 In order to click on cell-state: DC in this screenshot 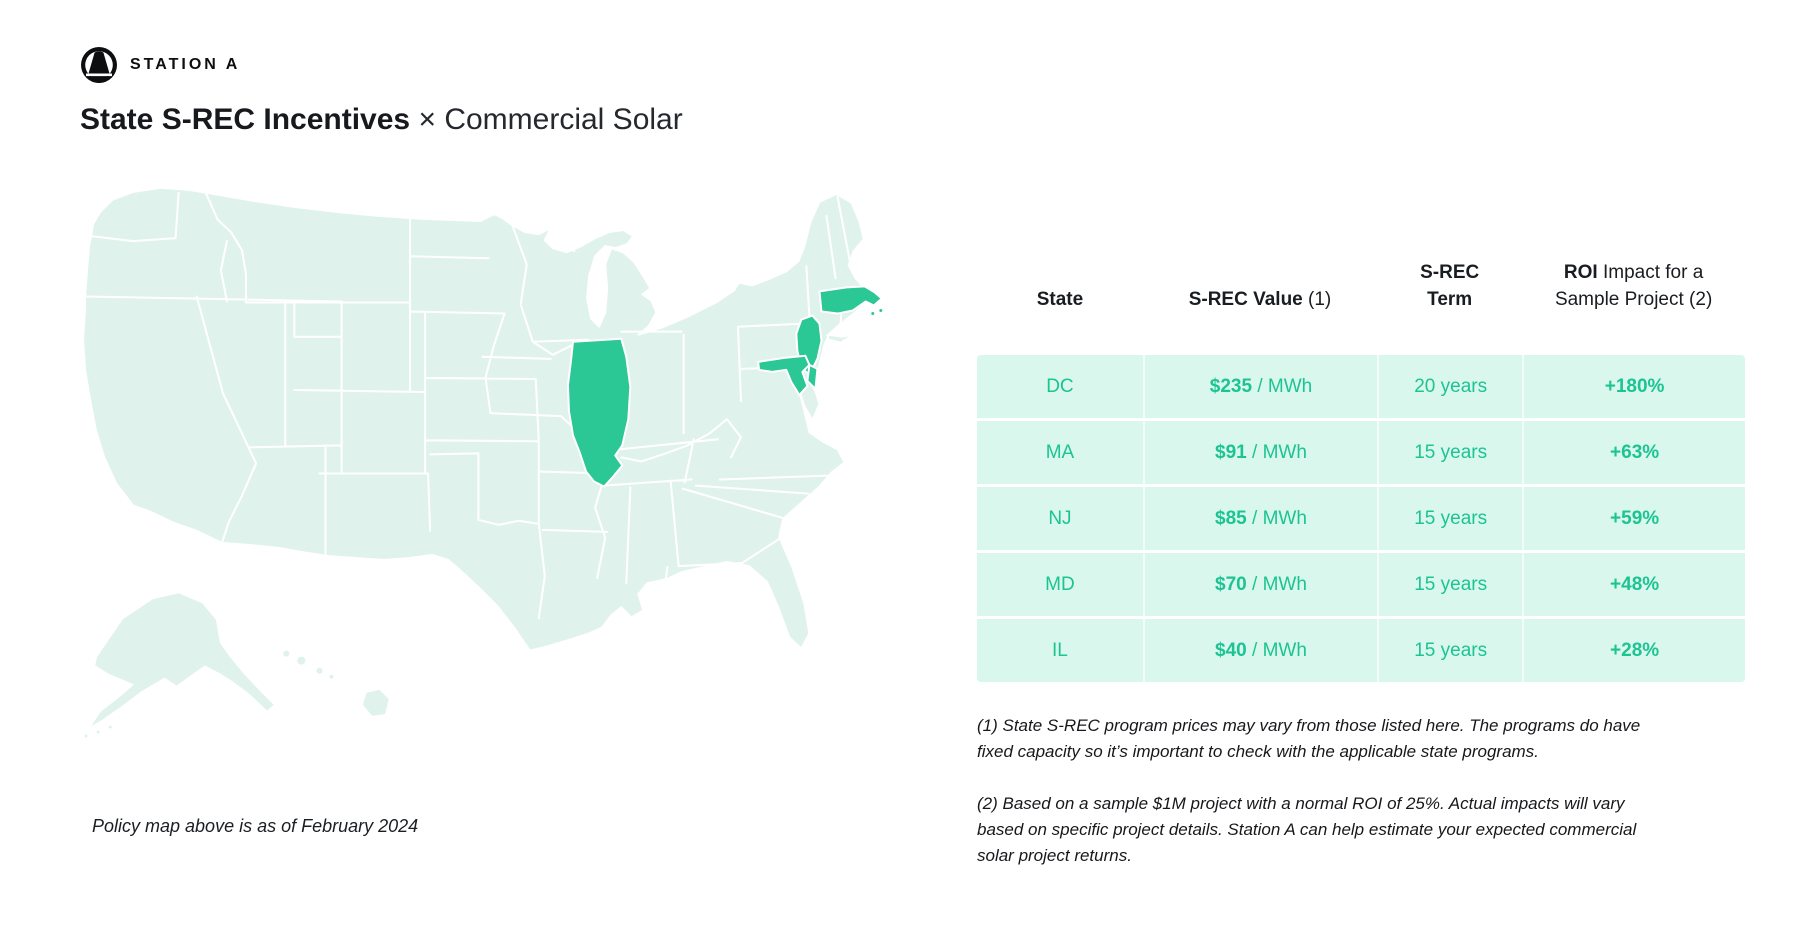, I will do `click(1060, 386)`.